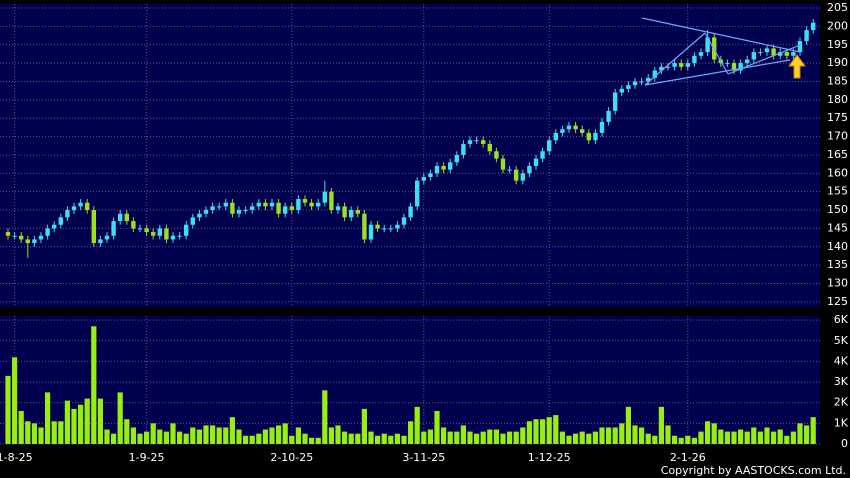 This screenshot has height=478, width=850. Describe the element at coordinates (549, 457) in the screenshot. I see `x-tick-label: 1-12-25` at that location.